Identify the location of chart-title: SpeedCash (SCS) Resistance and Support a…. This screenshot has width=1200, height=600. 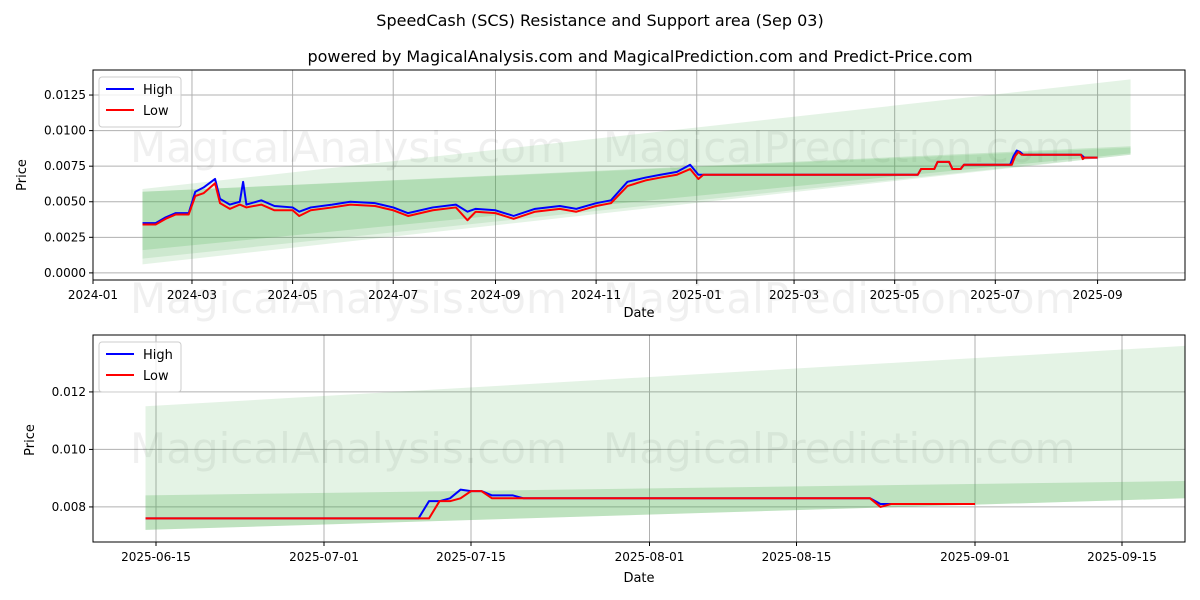
(599, 20).